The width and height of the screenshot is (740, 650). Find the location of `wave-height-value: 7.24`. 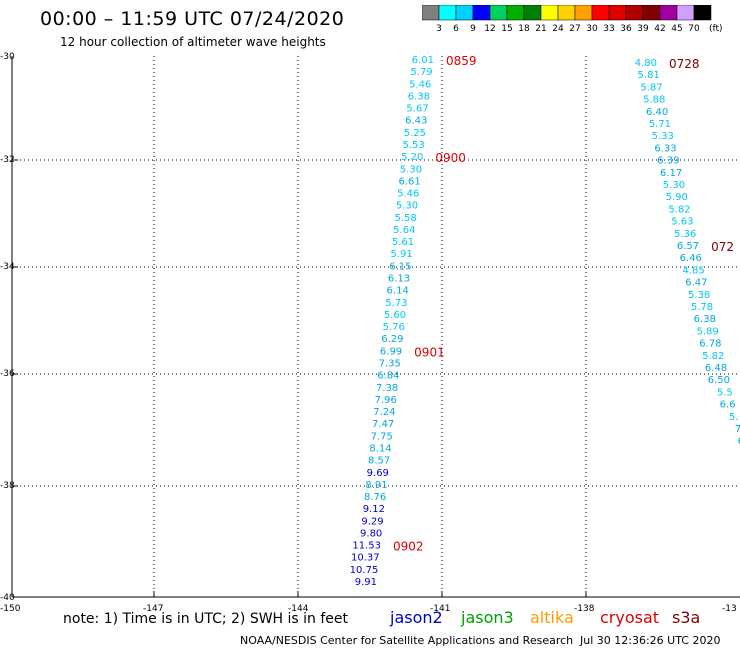

wave-height-value: 7.24 is located at coordinates (384, 412).